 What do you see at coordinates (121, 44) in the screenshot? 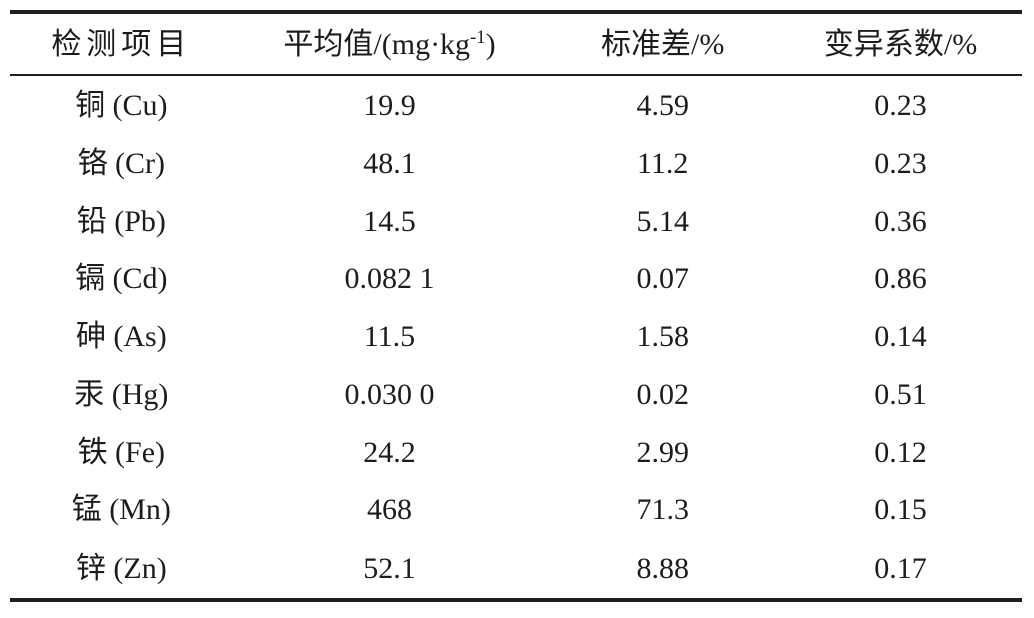
I see `column-header-item: 检测项目` at bounding box center [121, 44].